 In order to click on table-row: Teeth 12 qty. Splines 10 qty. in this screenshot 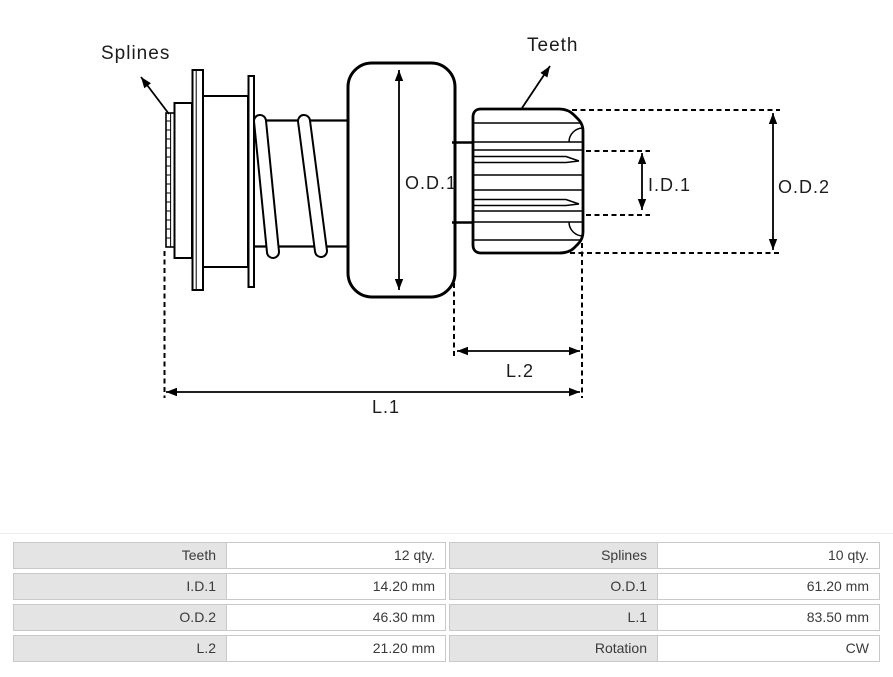, I will do `click(447, 555)`.